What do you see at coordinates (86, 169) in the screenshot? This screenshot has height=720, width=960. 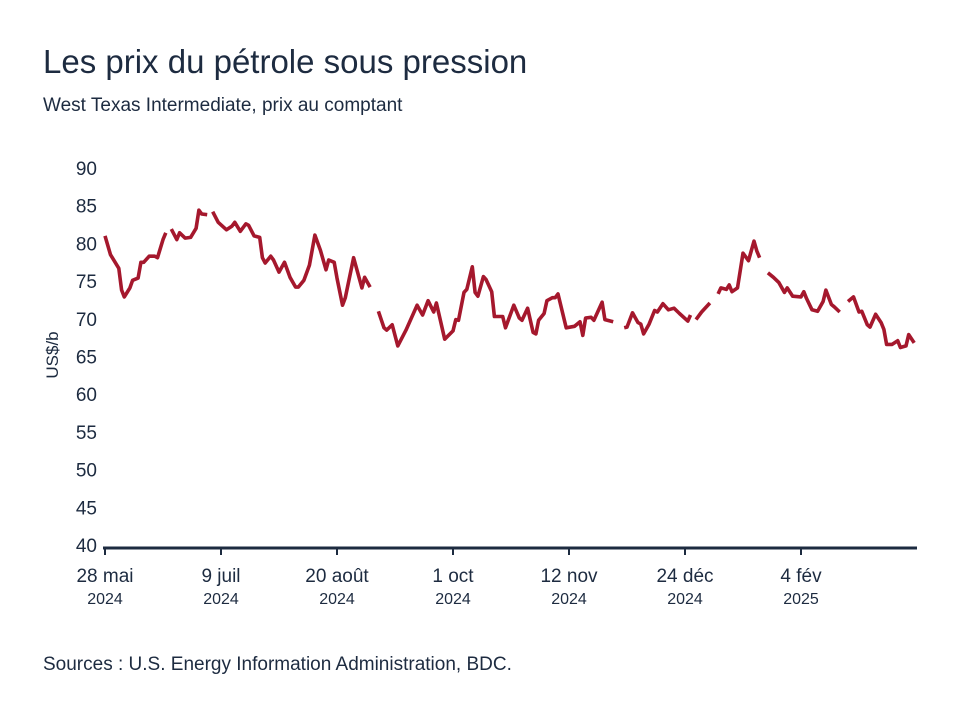 I see `y-tick-label: 90` at bounding box center [86, 169].